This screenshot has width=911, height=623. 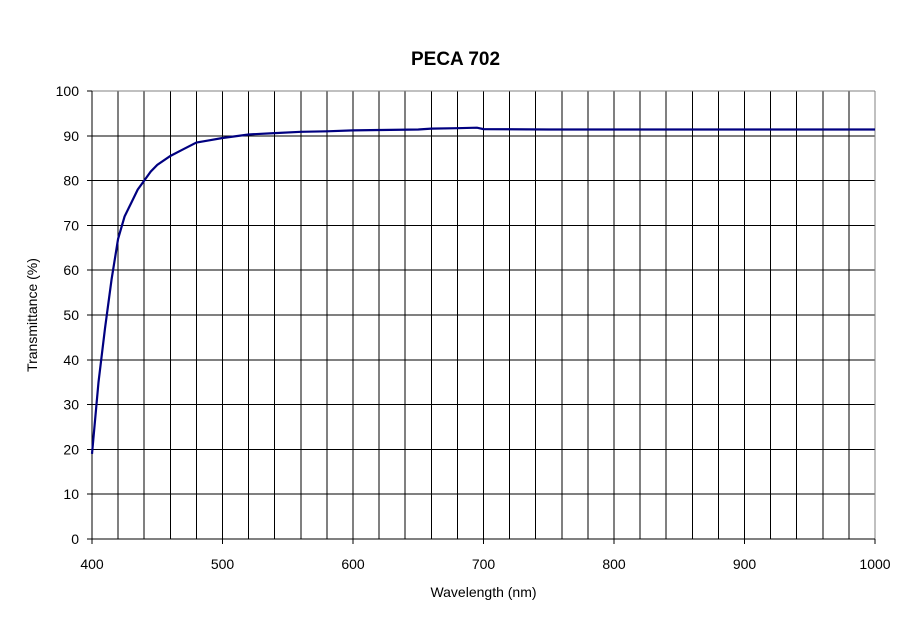 I want to click on y-tick-label: 0, so click(x=75, y=539).